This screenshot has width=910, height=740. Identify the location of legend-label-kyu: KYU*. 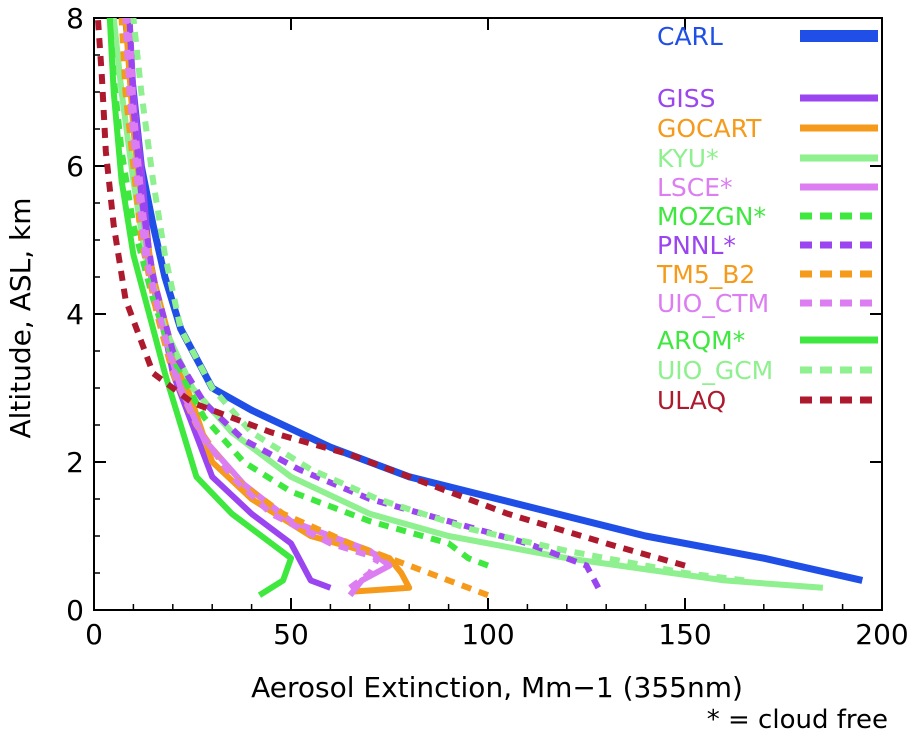
(688, 158).